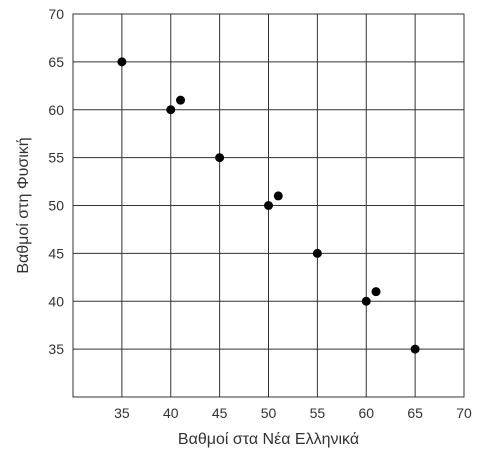 This screenshot has height=452, width=478. I want to click on y-tick-label: 50, so click(56, 206).